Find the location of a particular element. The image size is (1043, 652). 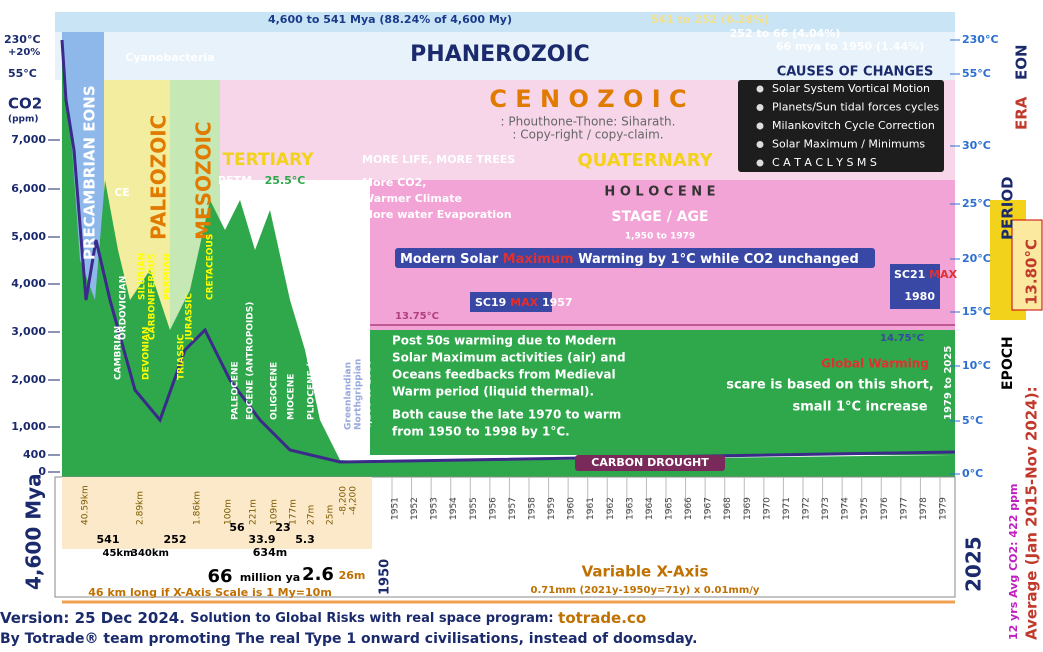

year-label: 1967 is located at coordinates (709, 508).